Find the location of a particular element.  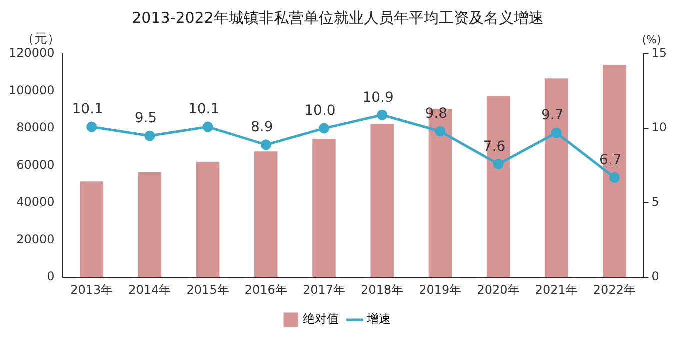

y-axis-title: （元） is located at coordinates (40, 39).